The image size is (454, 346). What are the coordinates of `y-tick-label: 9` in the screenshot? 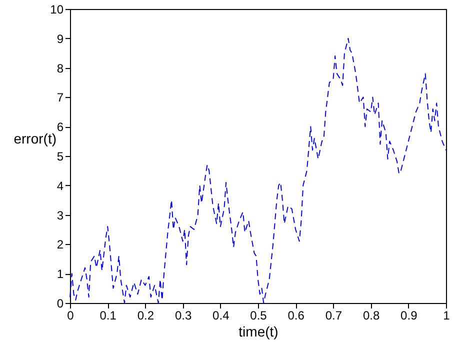 It's located at (60, 39).